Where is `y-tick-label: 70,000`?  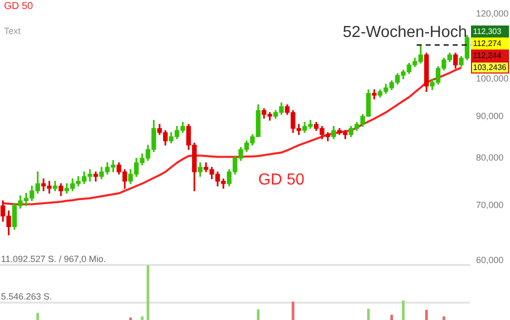 y-tick-label: 70,000 is located at coordinates (490, 205).